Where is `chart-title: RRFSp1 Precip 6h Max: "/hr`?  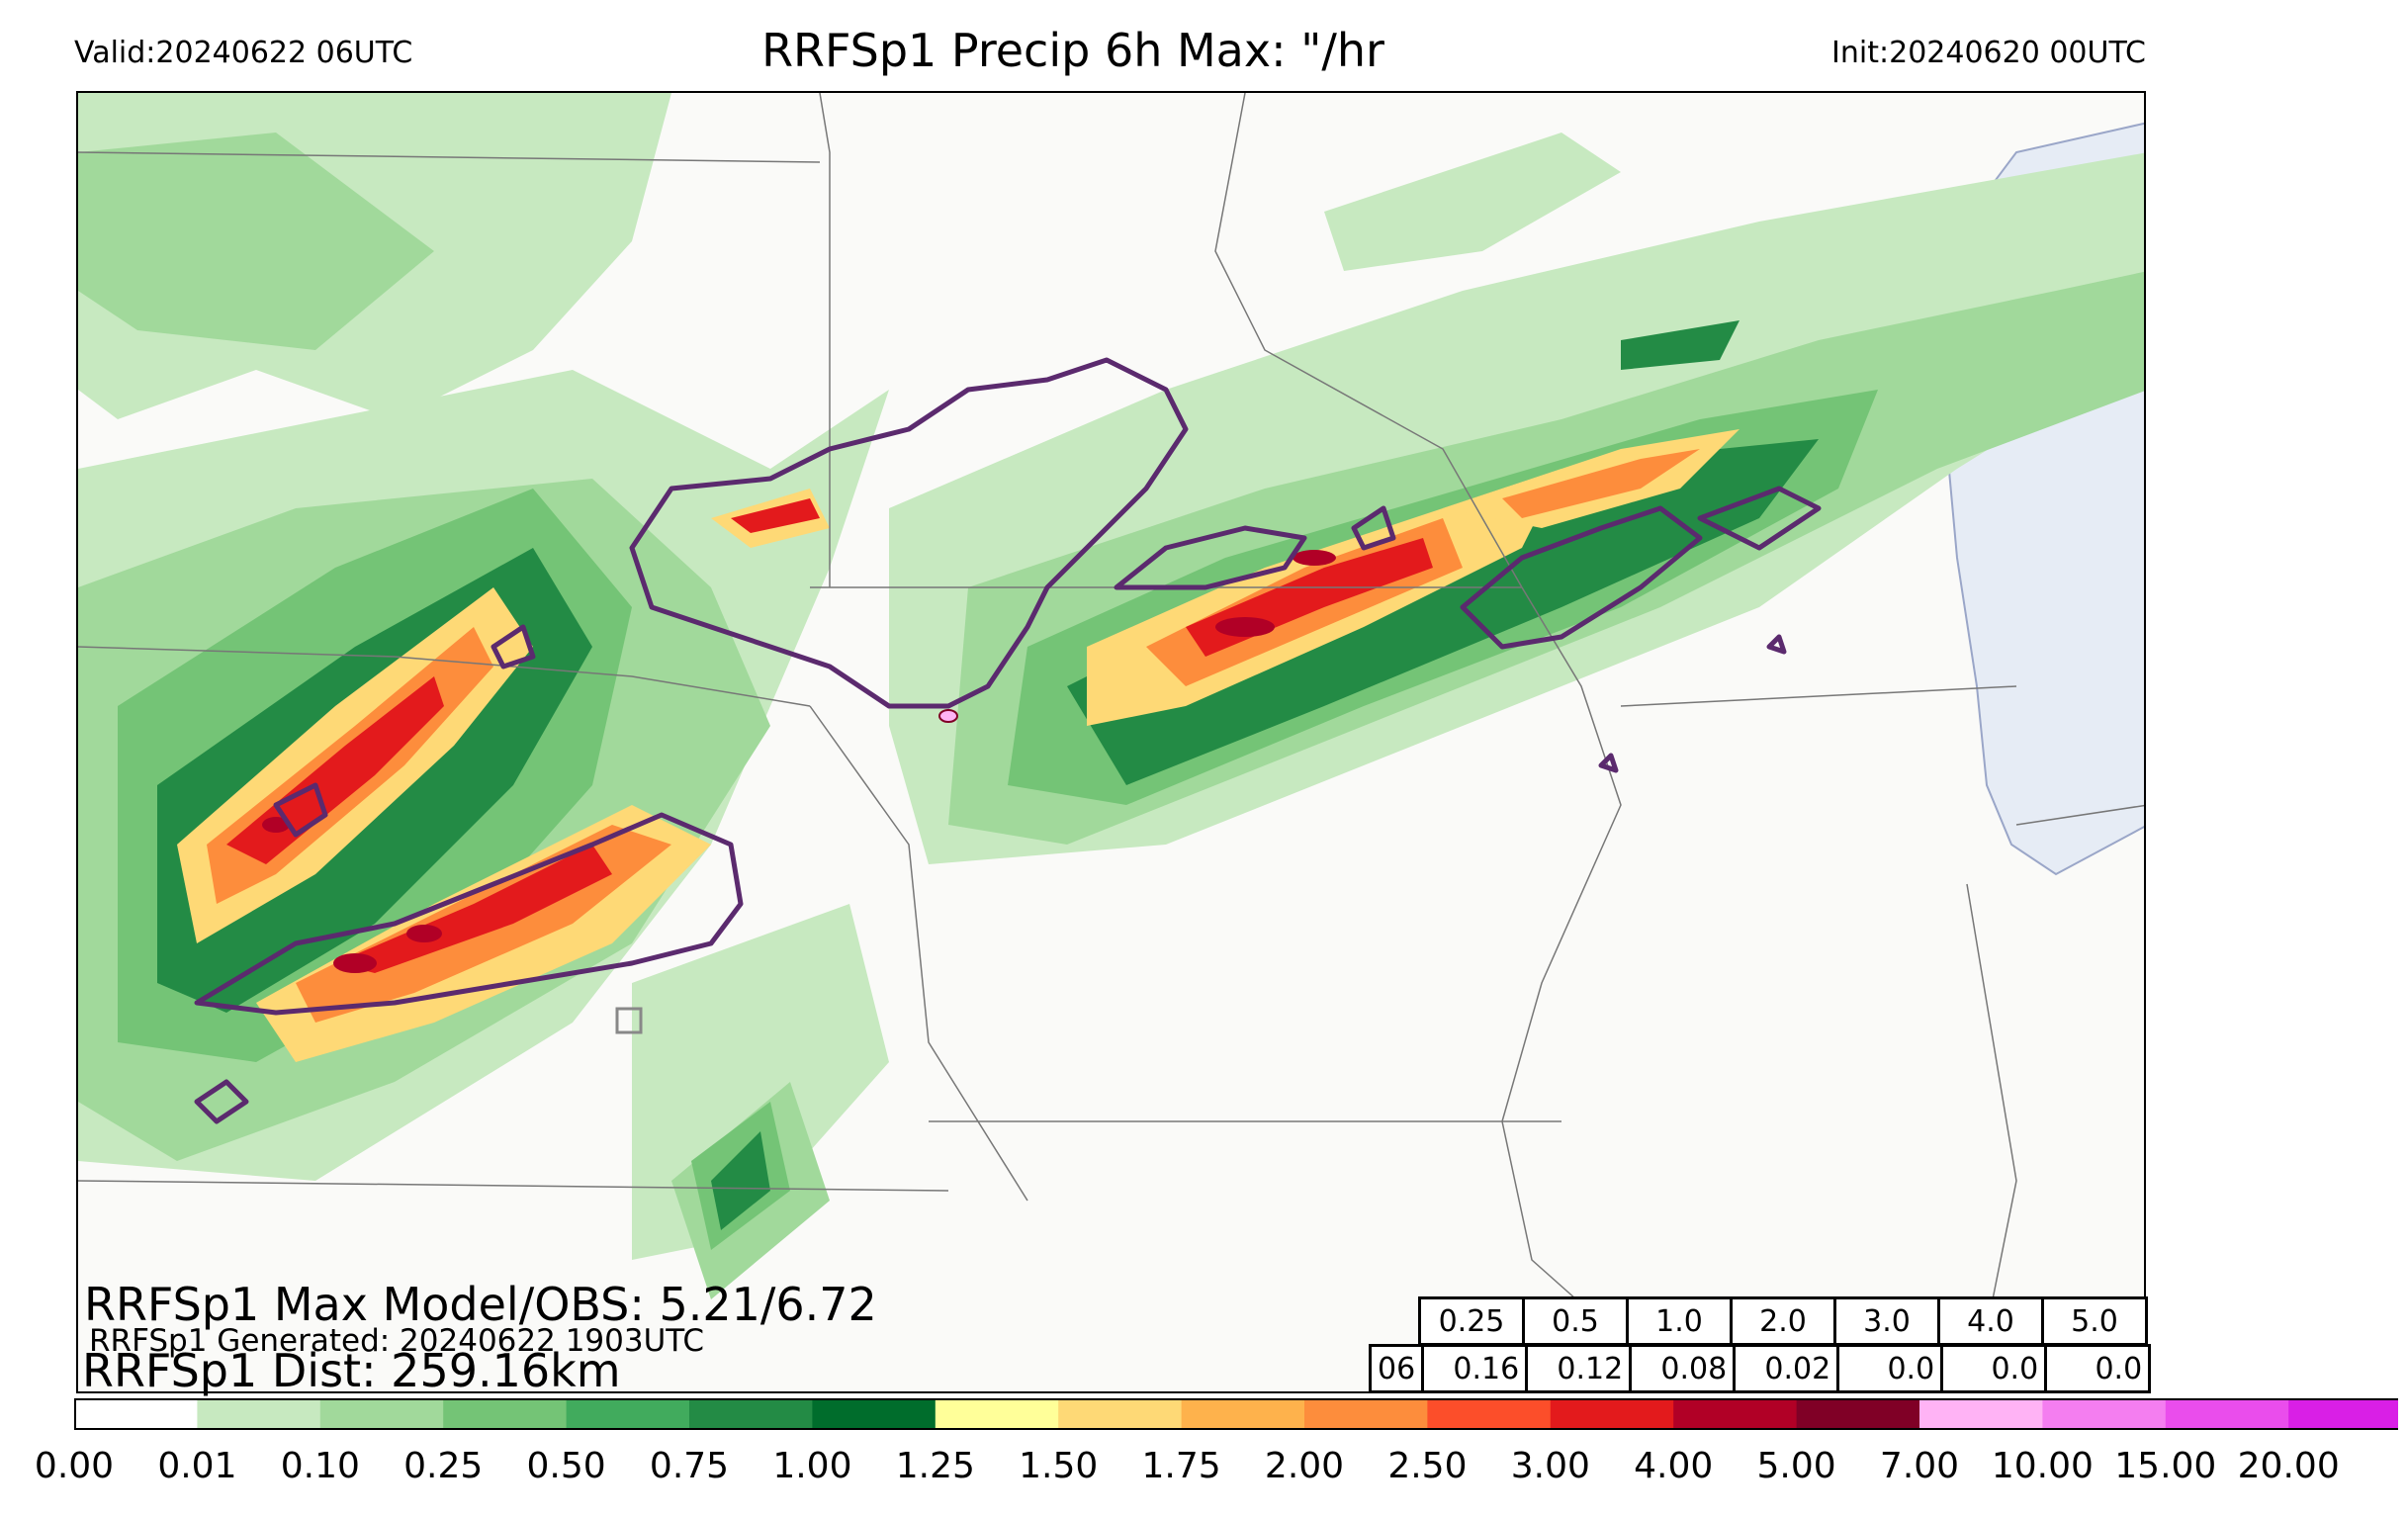
chart-title: RRFSp1 Precip 6h Max: "/hr is located at coordinates (1072, 50).